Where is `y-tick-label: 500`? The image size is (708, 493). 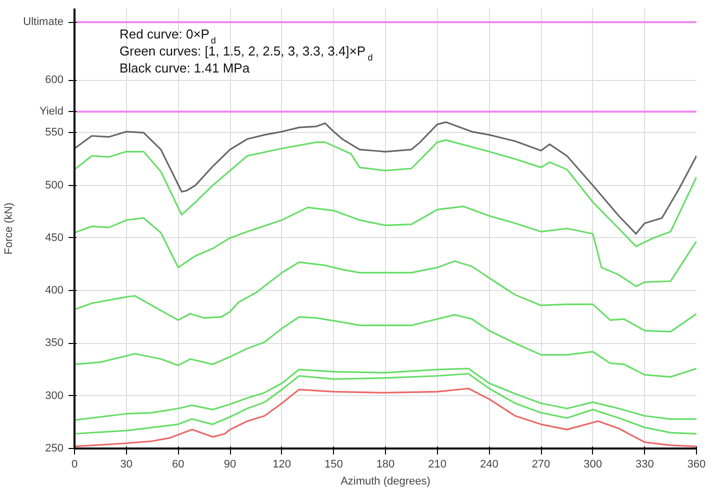
y-tick-label: 500 is located at coordinates (54, 185).